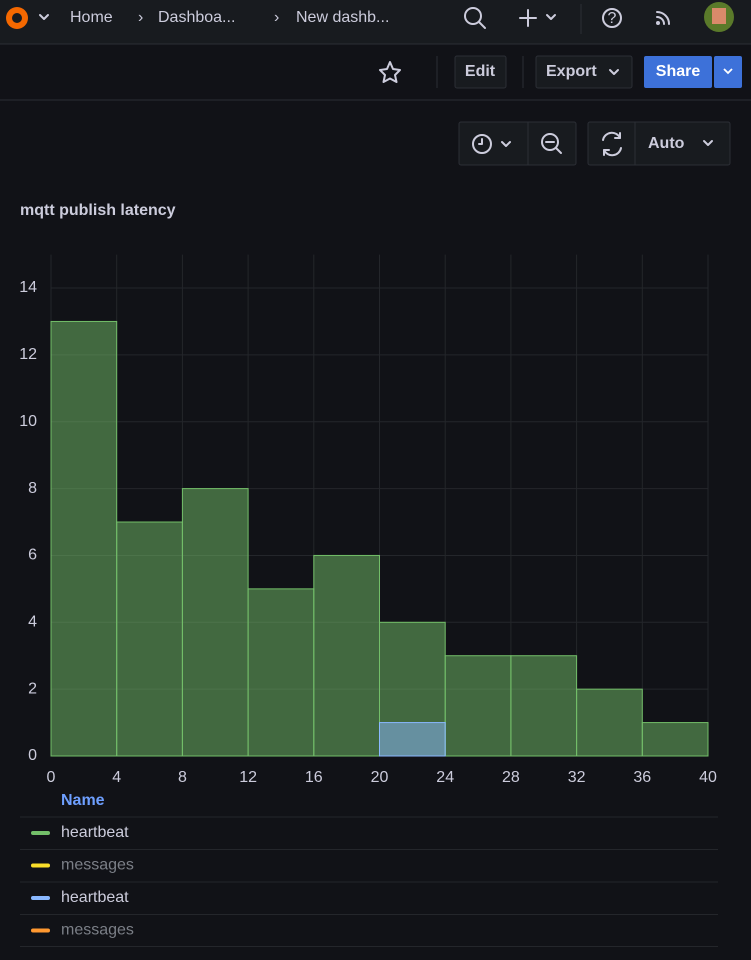 The height and width of the screenshot is (960, 751). I want to click on breadcrumb: Home, so click(91, 17).